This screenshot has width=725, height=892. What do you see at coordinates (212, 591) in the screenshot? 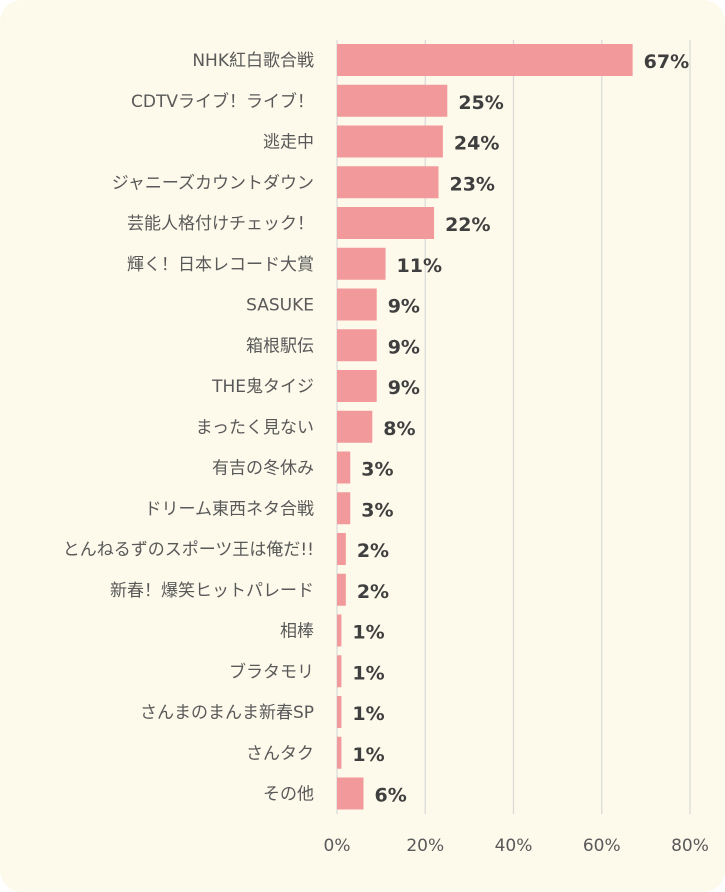
I see `category-label: 新春！爆笑ヒットパレード` at bounding box center [212, 591].